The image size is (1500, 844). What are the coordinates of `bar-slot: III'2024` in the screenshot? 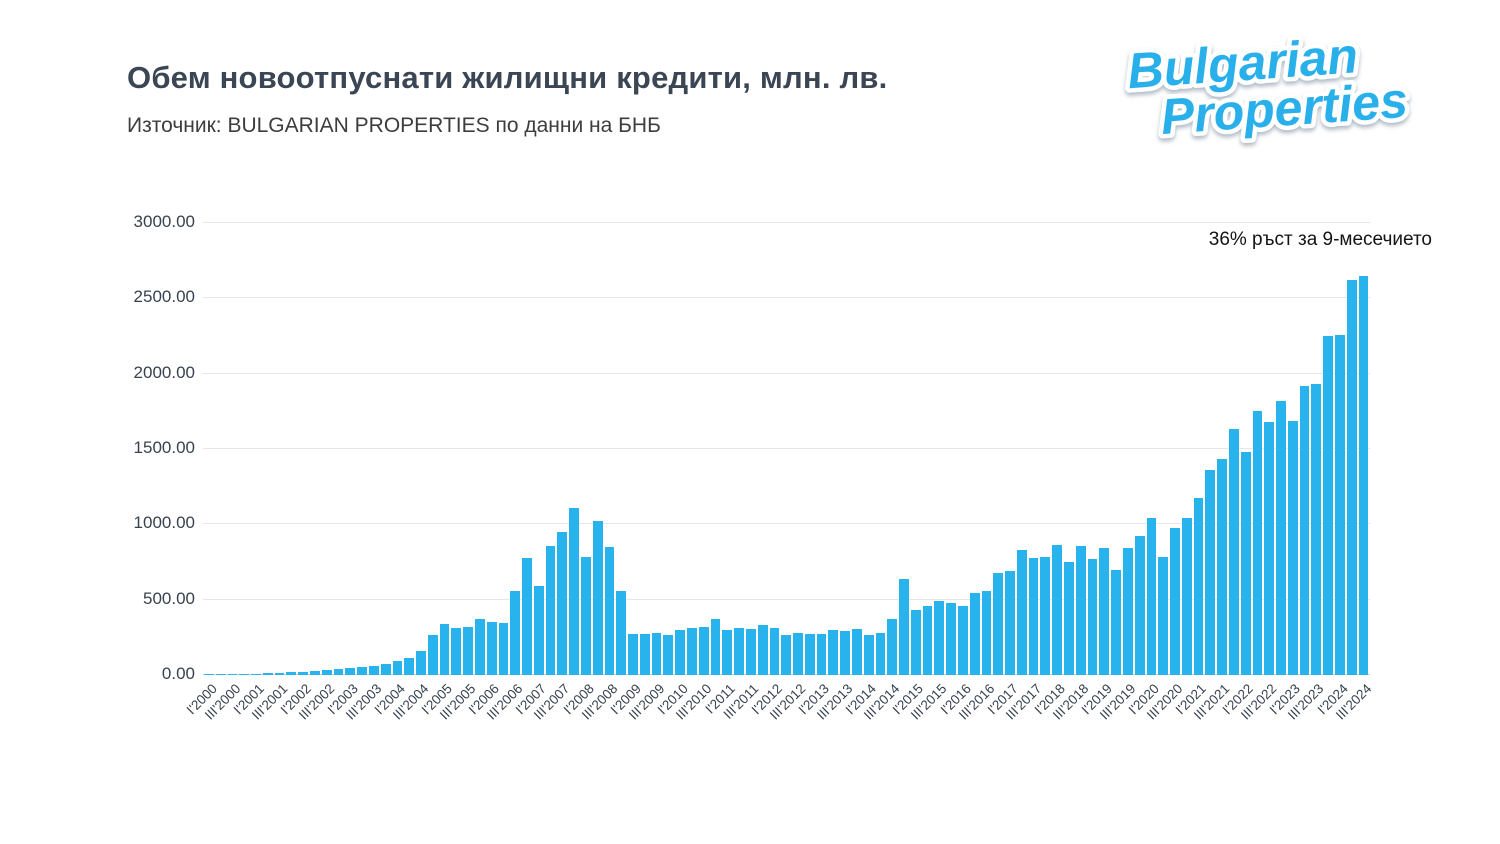 It's located at (1353, 473).